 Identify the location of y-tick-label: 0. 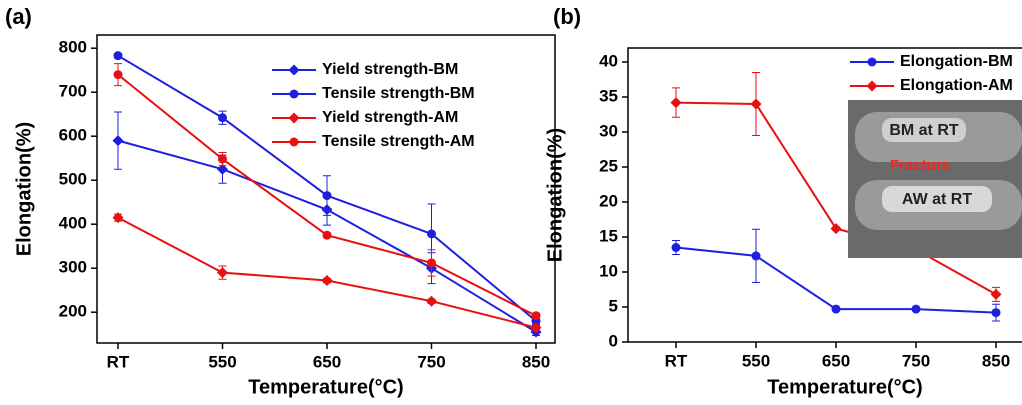
(613, 340).